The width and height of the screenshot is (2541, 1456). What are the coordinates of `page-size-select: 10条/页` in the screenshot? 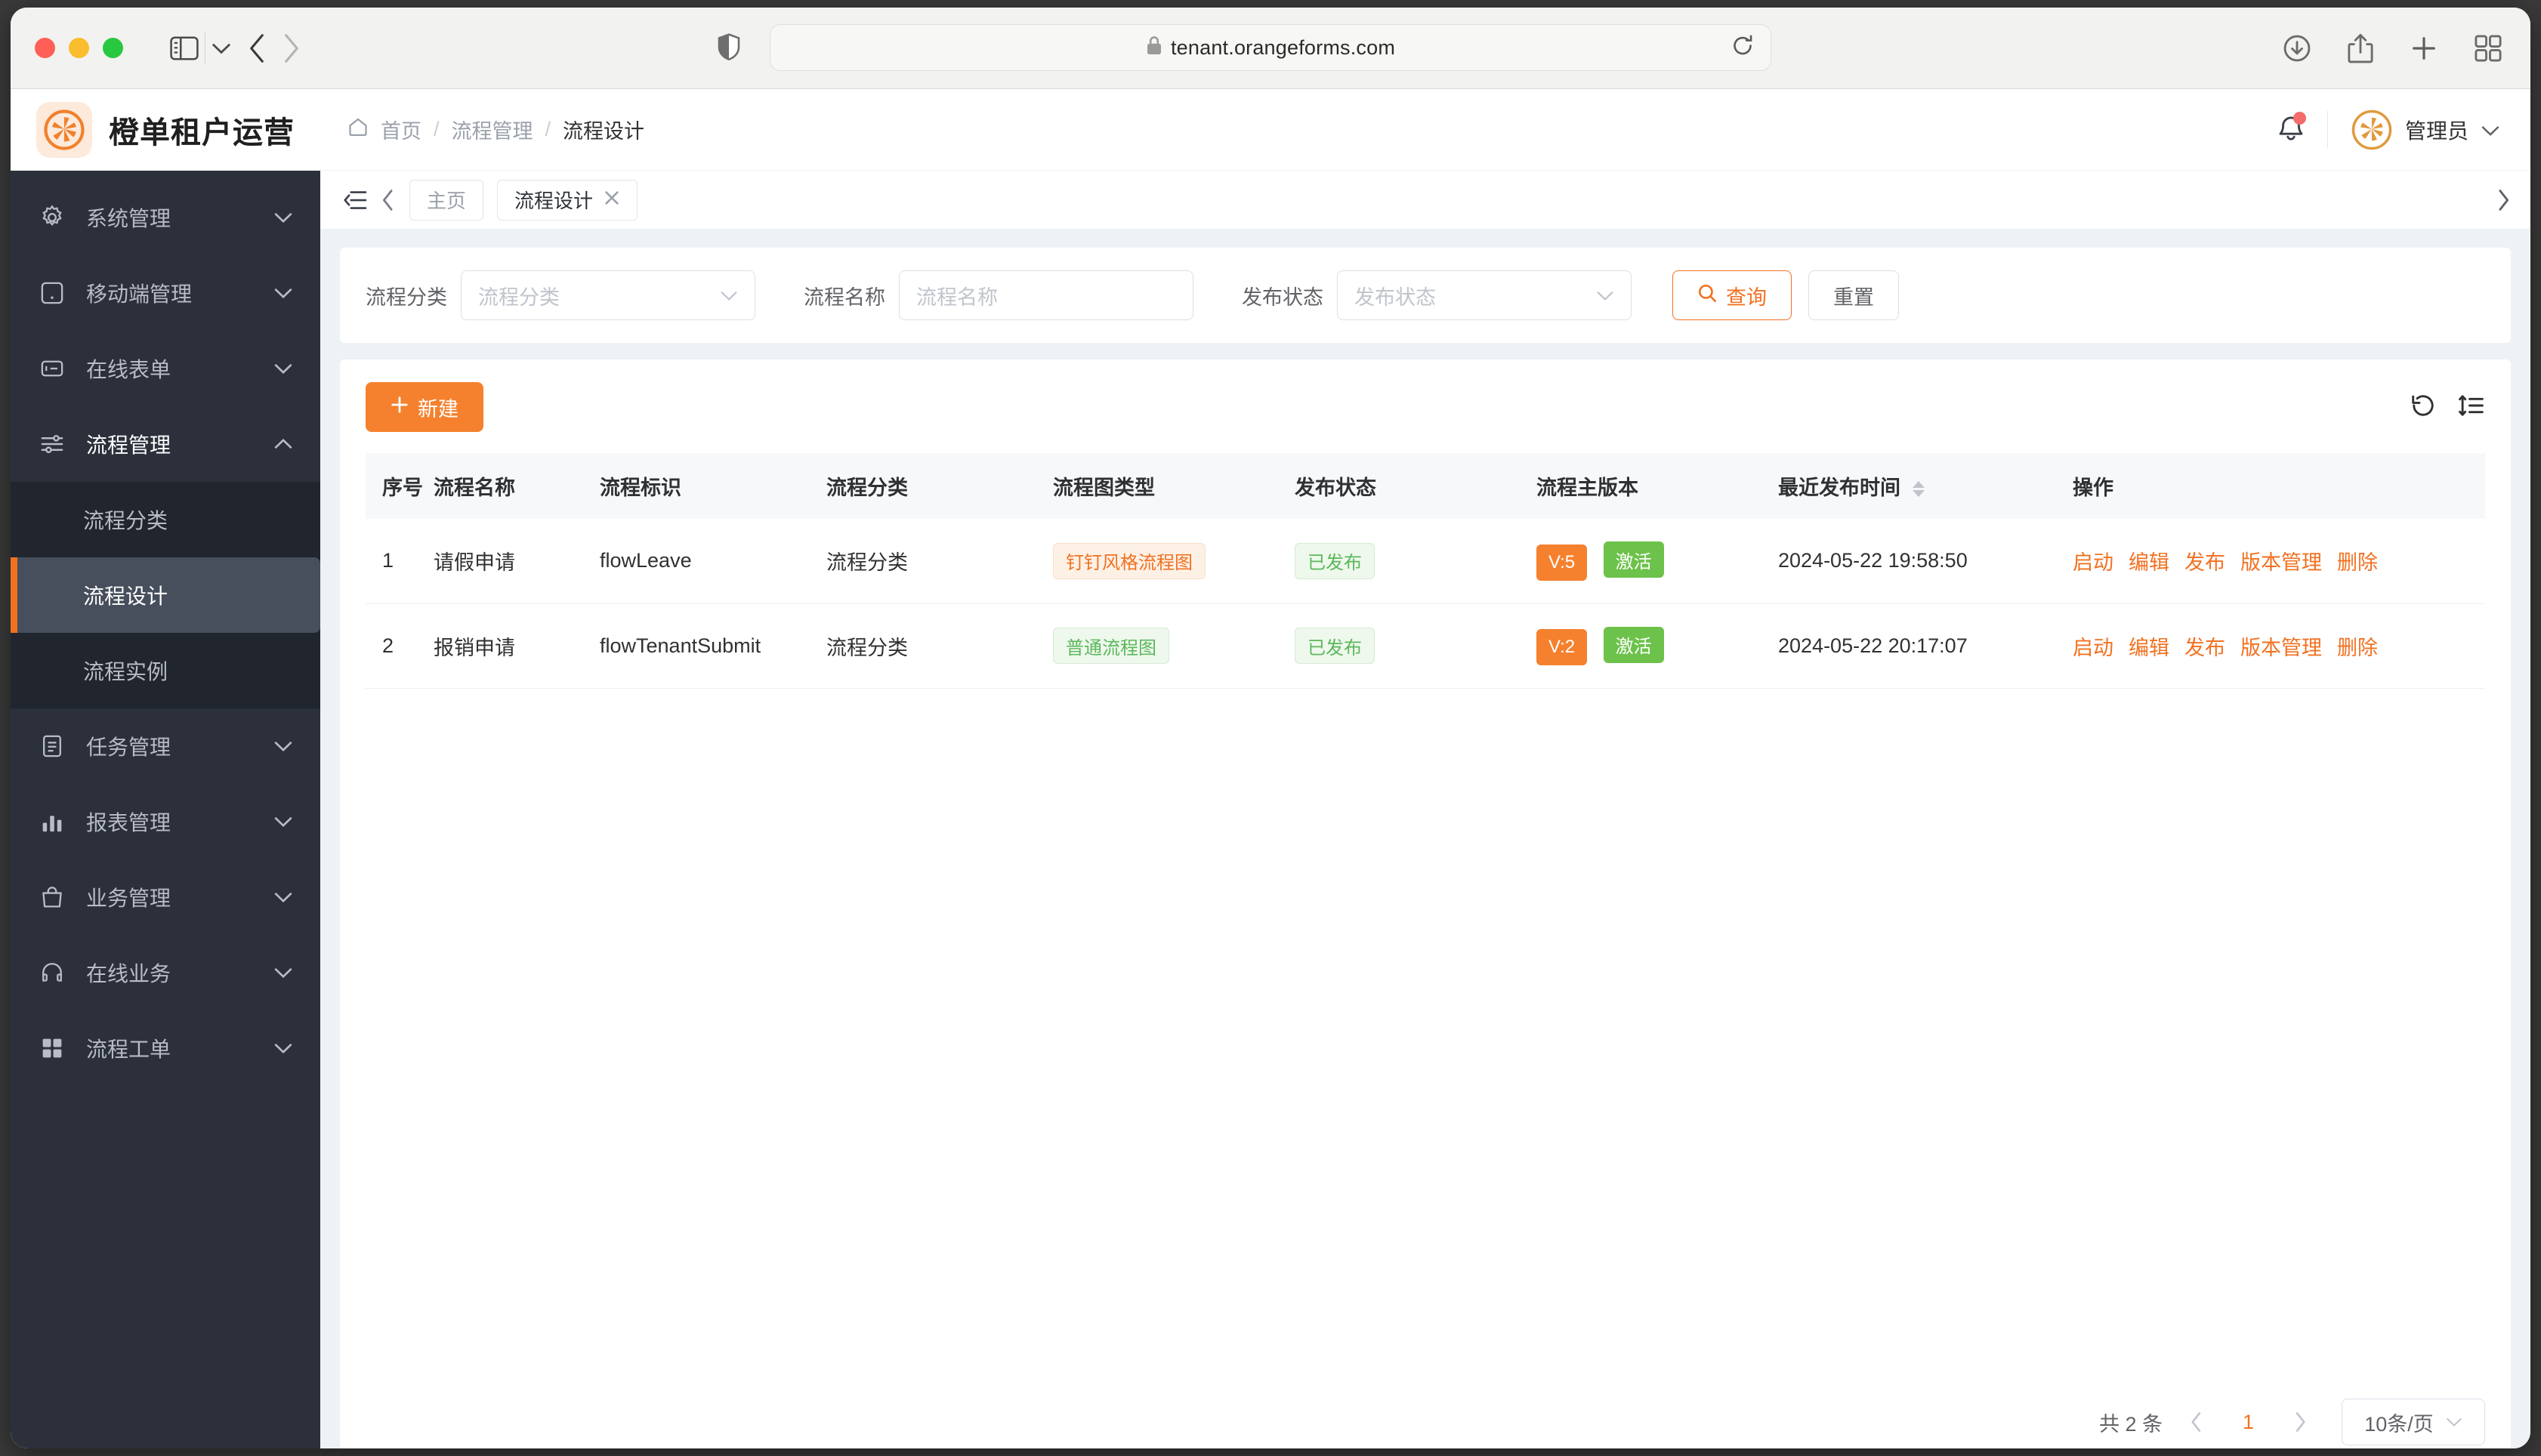 It's located at (2413, 1422).